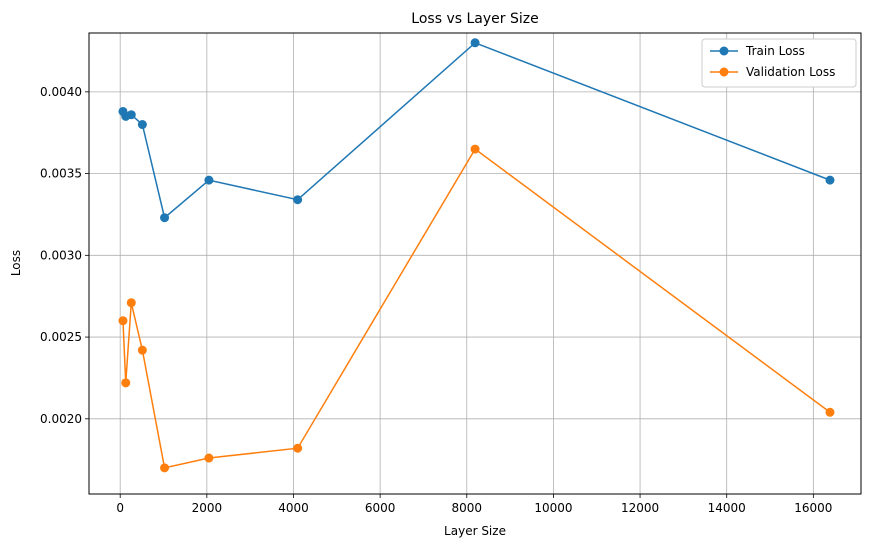  I want to click on x-tick-label: 0, so click(120, 508).